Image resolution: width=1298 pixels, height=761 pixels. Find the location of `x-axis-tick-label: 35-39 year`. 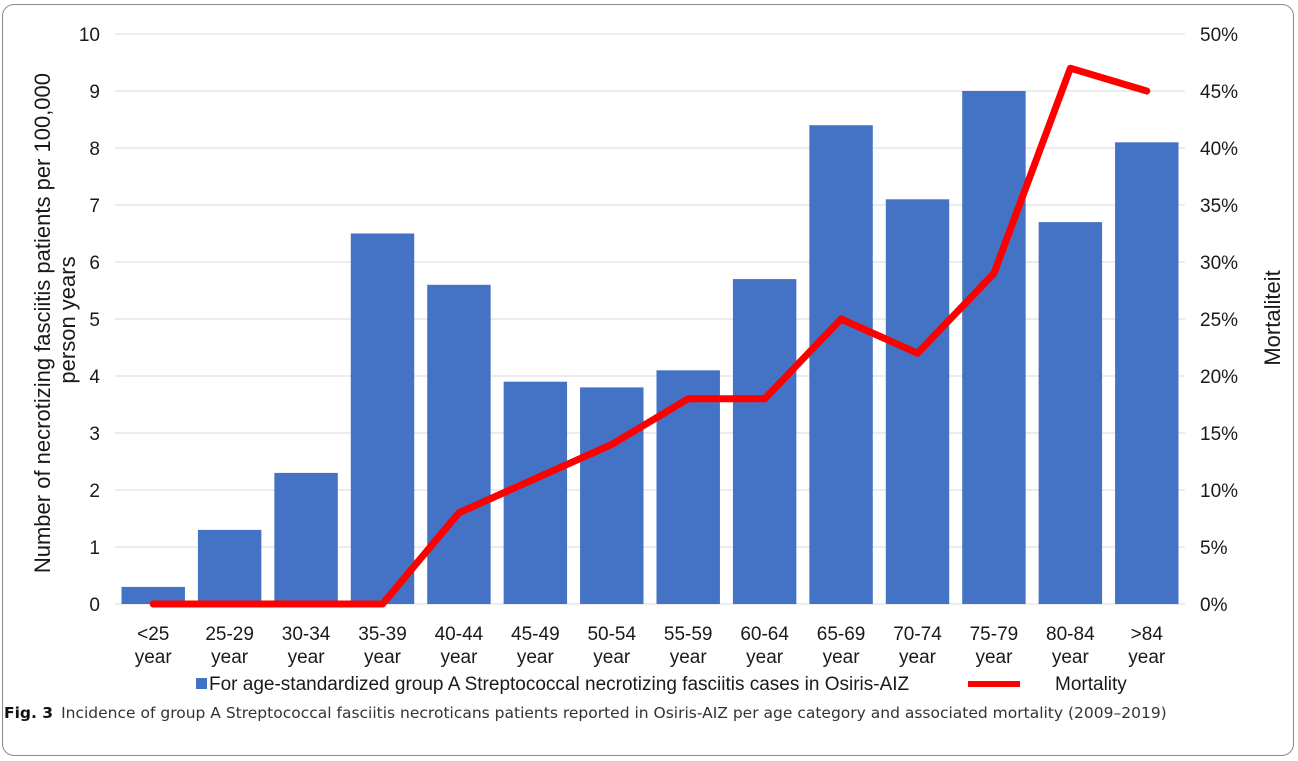

x-axis-tick-label: 35-39 year is located at coordinates (382, 646).